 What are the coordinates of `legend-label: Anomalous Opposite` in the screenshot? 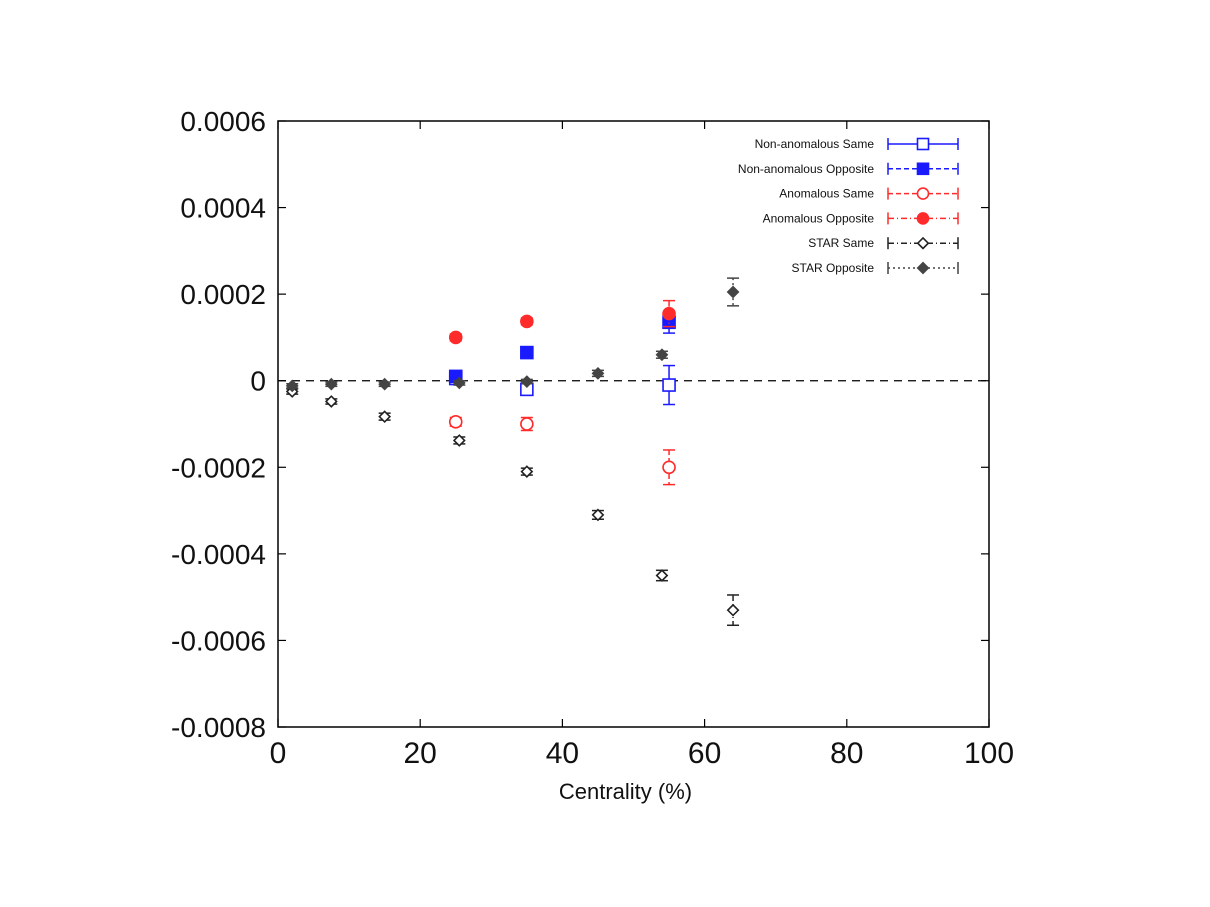 It's located at (819, 218).